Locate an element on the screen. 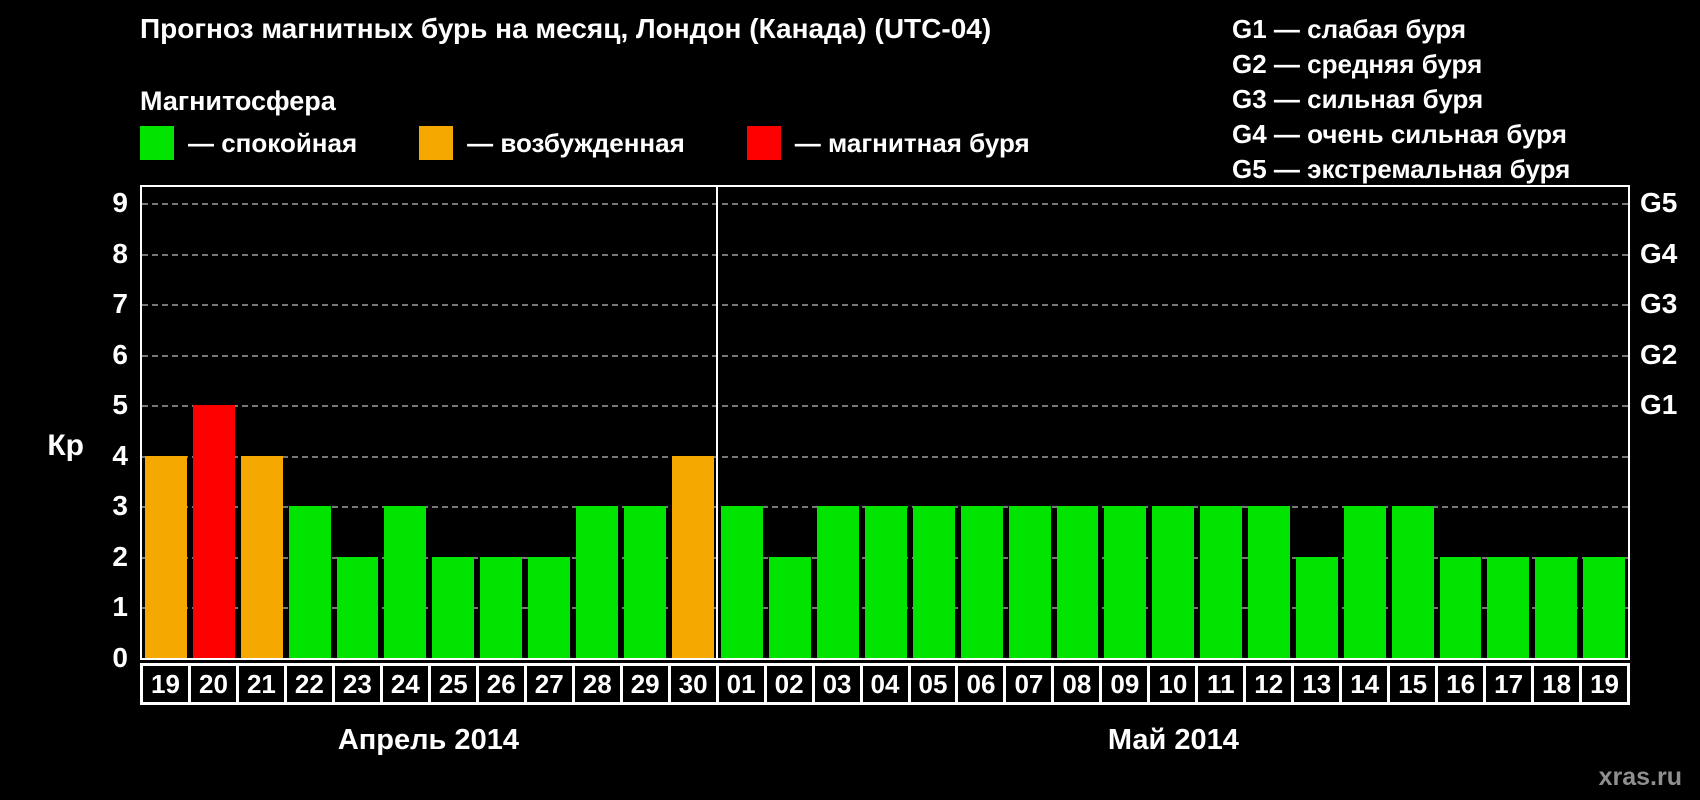 This screenshot has width=1700, height=800. bar-april-21-kp4 is located at coordinates (261, 556).